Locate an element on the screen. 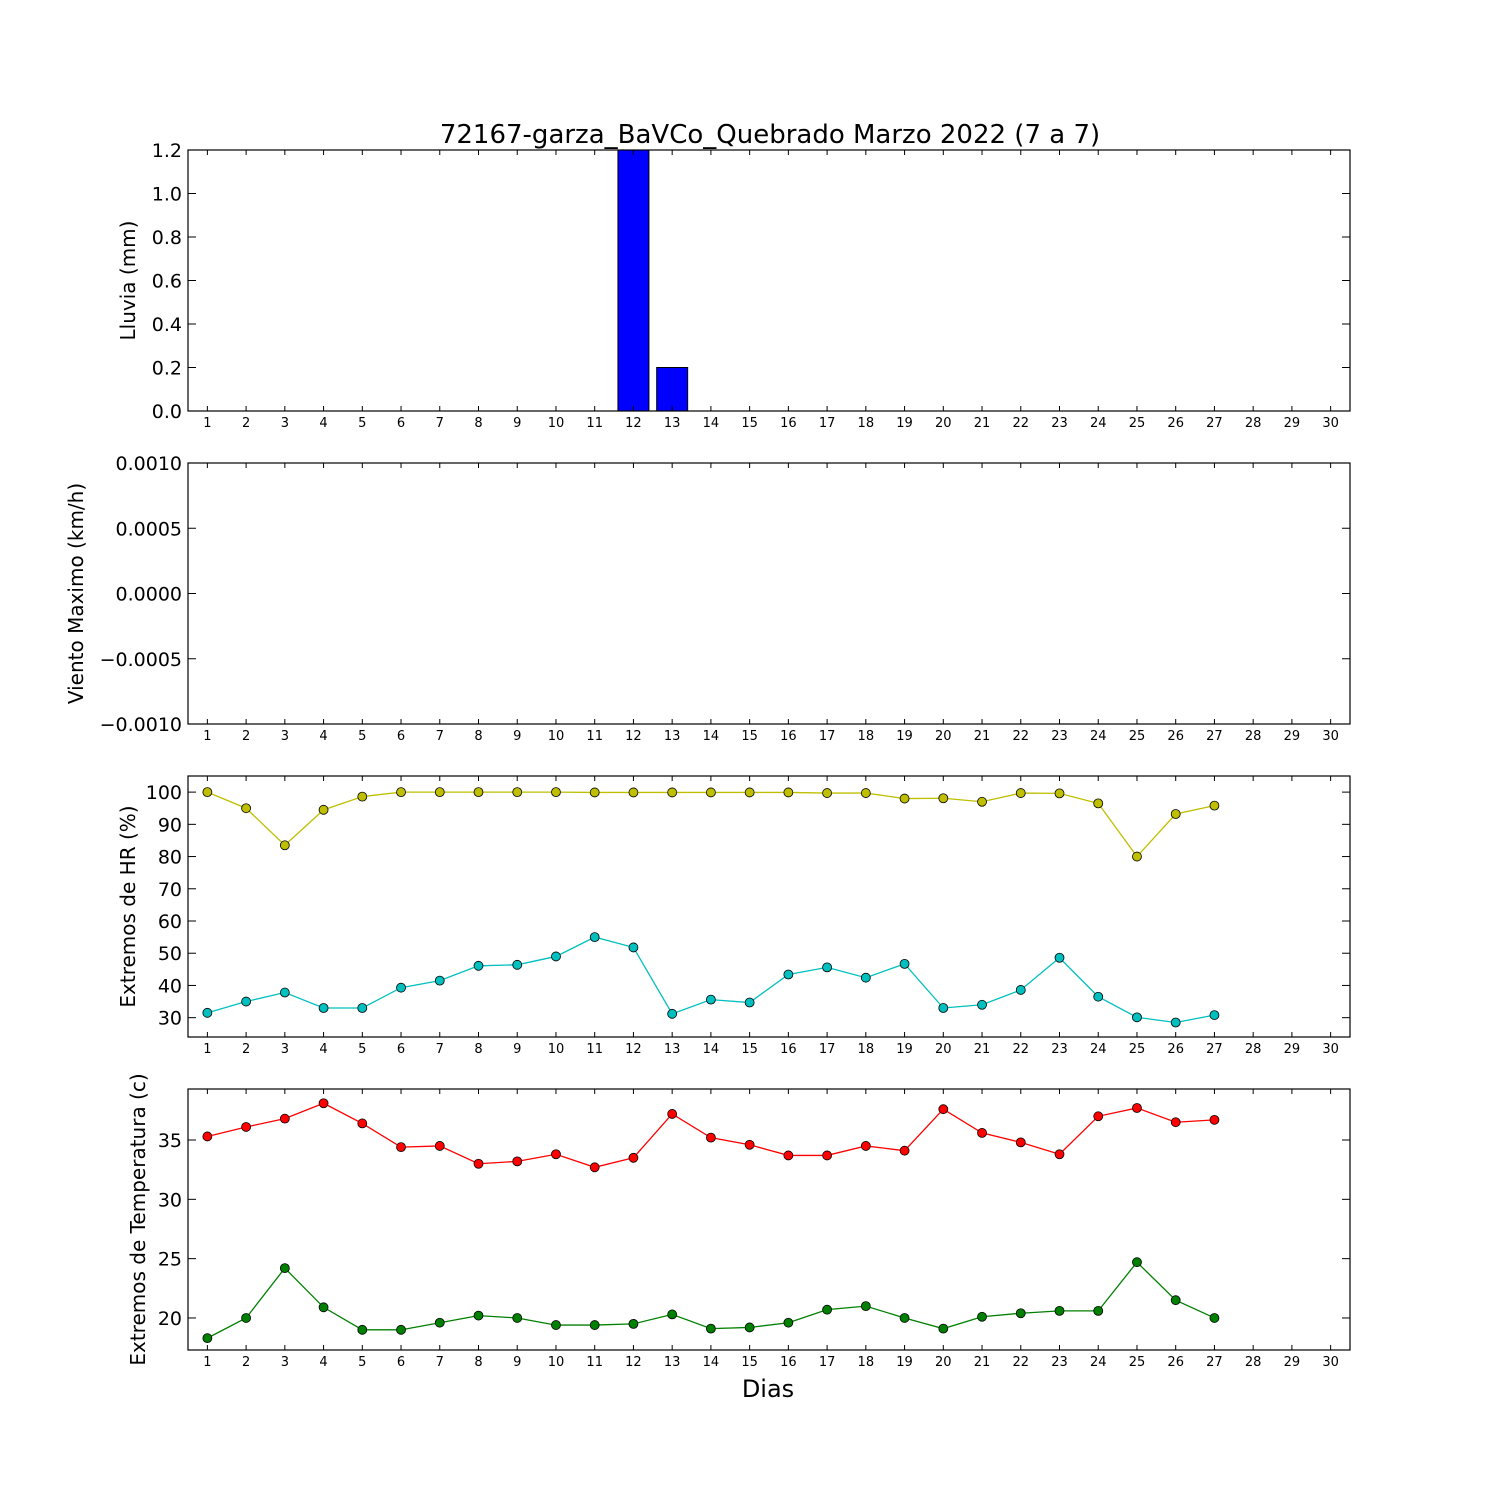 The image size is (1500, 1500). y-tick-label: 20 is located at coordinates (170, 1319).